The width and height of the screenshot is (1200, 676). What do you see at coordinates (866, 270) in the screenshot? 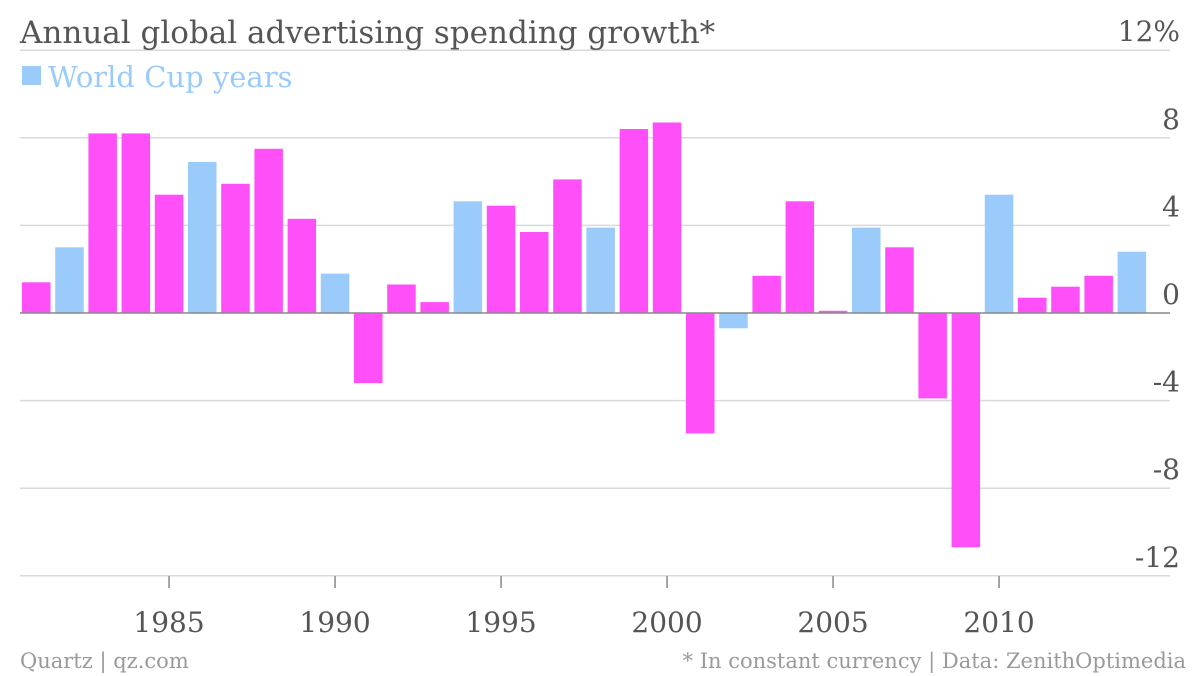
I see `bar-2006` at bounding box center [866, 270].